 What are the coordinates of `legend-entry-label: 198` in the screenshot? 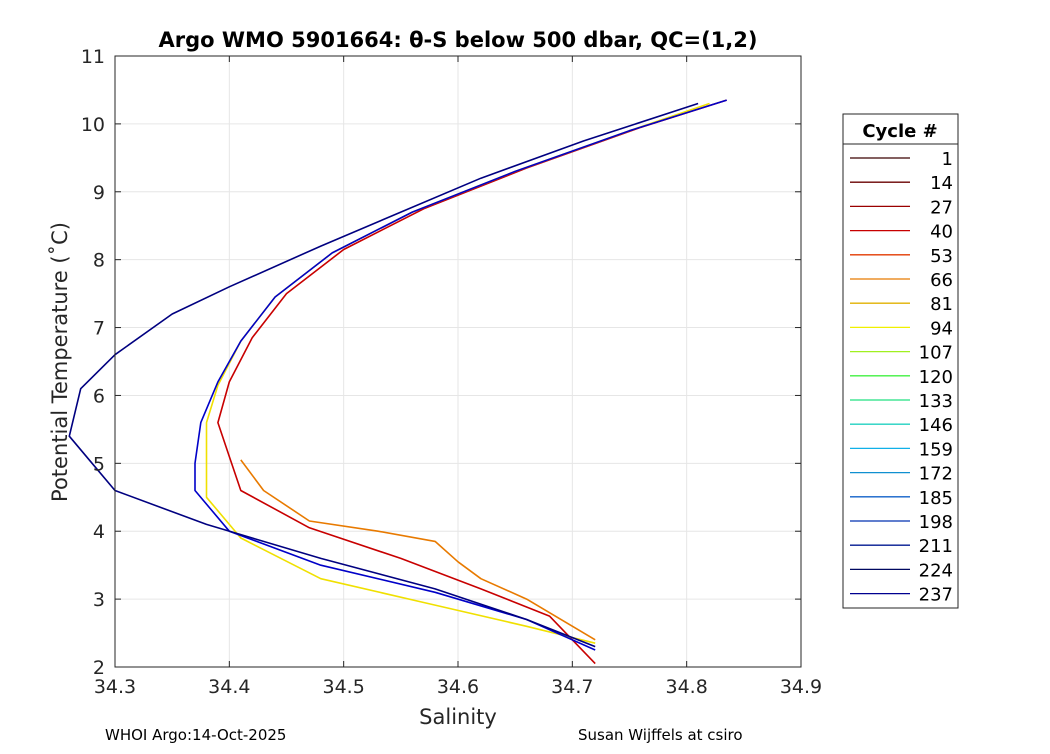 It's located at (936, 522).